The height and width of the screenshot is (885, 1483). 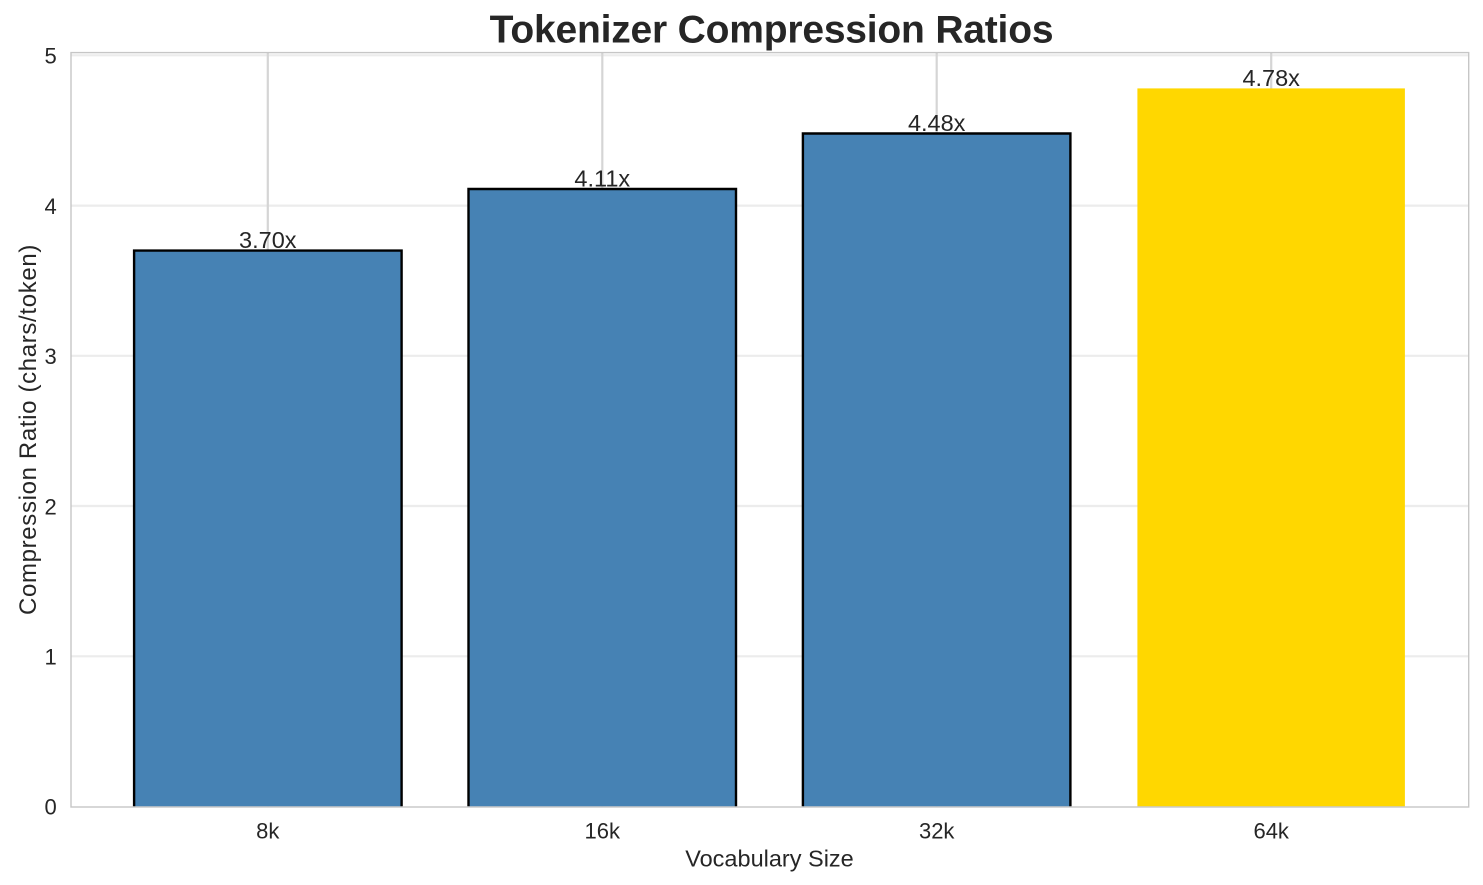 I want to click on svg-text: 4.11x, so click(x=602, y=179).